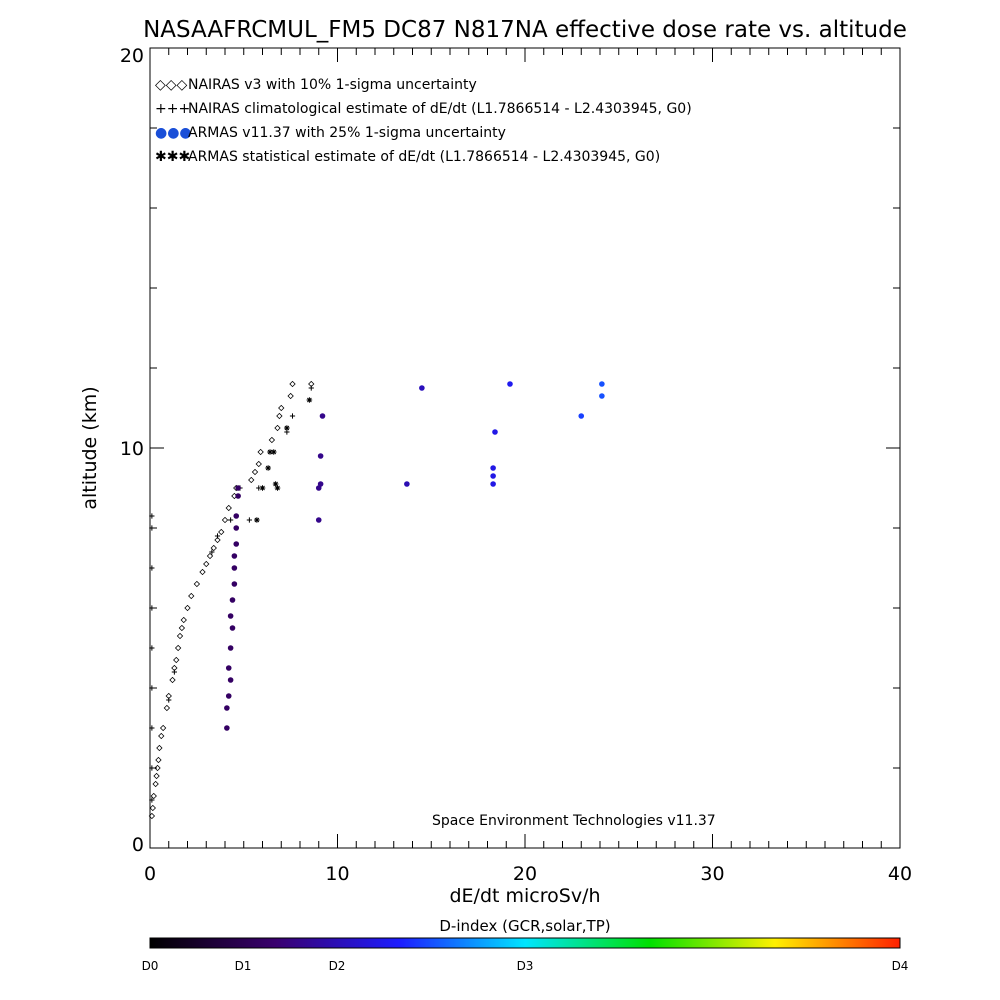  I want to click on colorbar-title: D-index (GCR,solar,TP), so click(524, 926).